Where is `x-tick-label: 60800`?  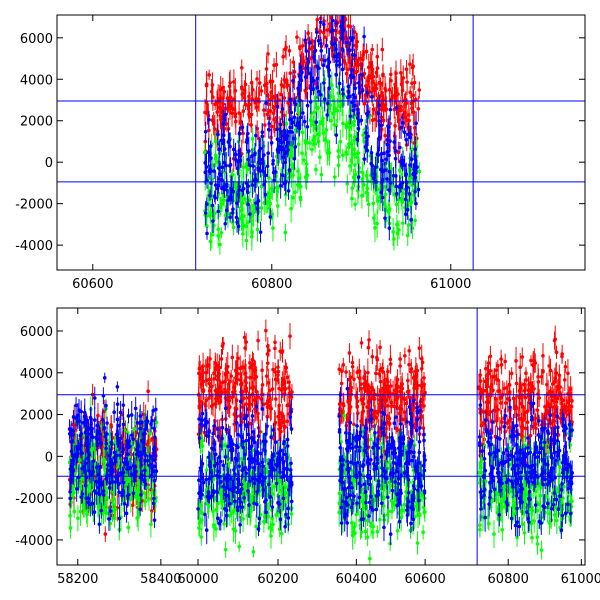
x-tick-label: 60800 is located at coordinates (271, 284).